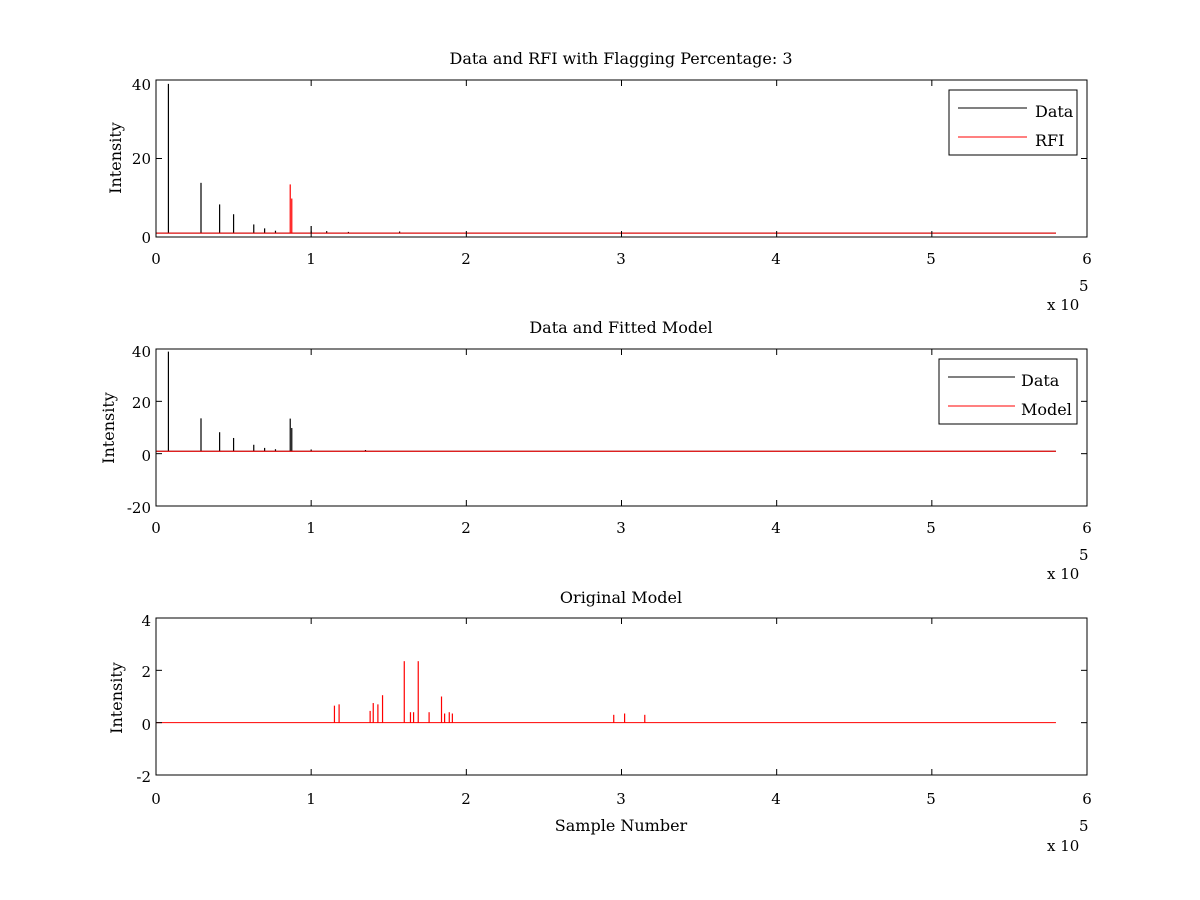 This screenshot has height=900, width=1200. What do you see at coordinates (156, 259) in the screenshot?
I see `panel-1-xtick-label-0: 0` at bounding box center [156, 259].